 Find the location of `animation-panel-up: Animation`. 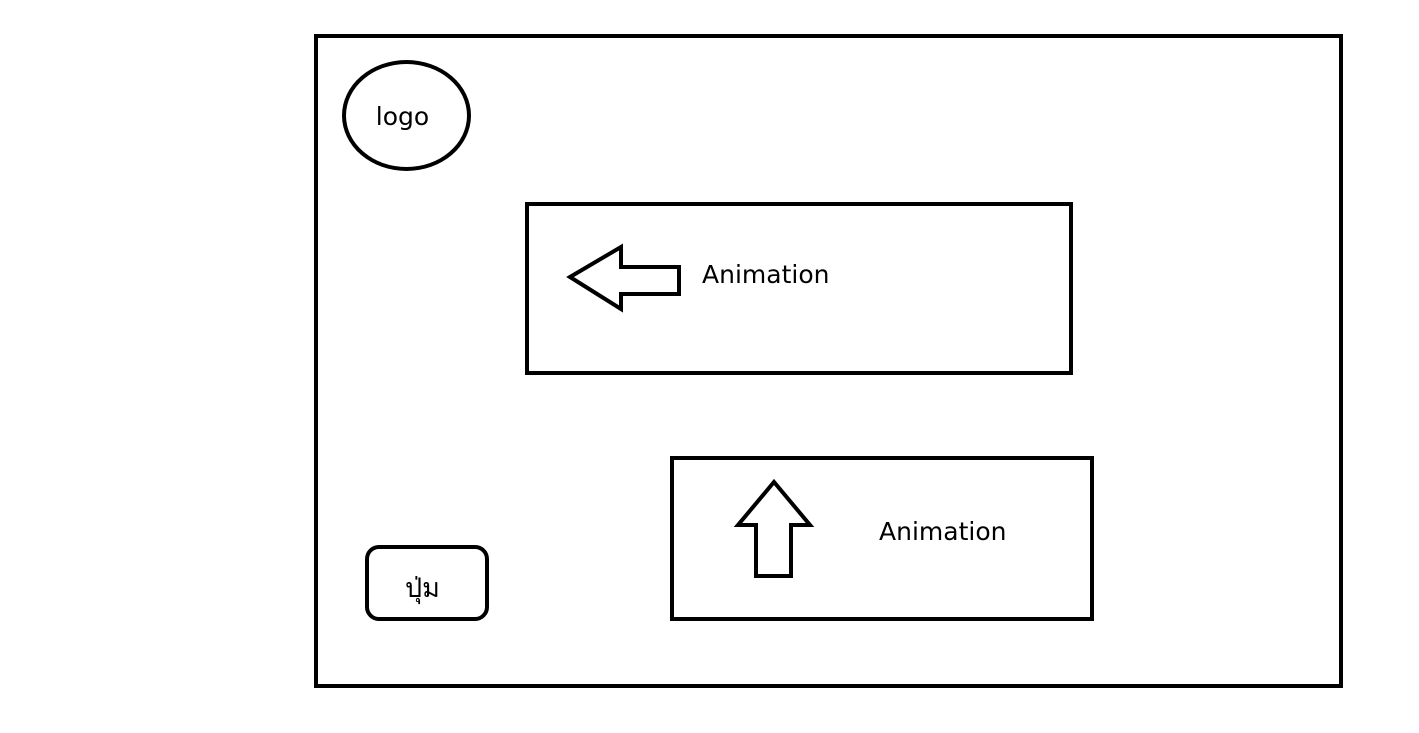

animation-panel-up: Animation is located at coordinates (882, 538).